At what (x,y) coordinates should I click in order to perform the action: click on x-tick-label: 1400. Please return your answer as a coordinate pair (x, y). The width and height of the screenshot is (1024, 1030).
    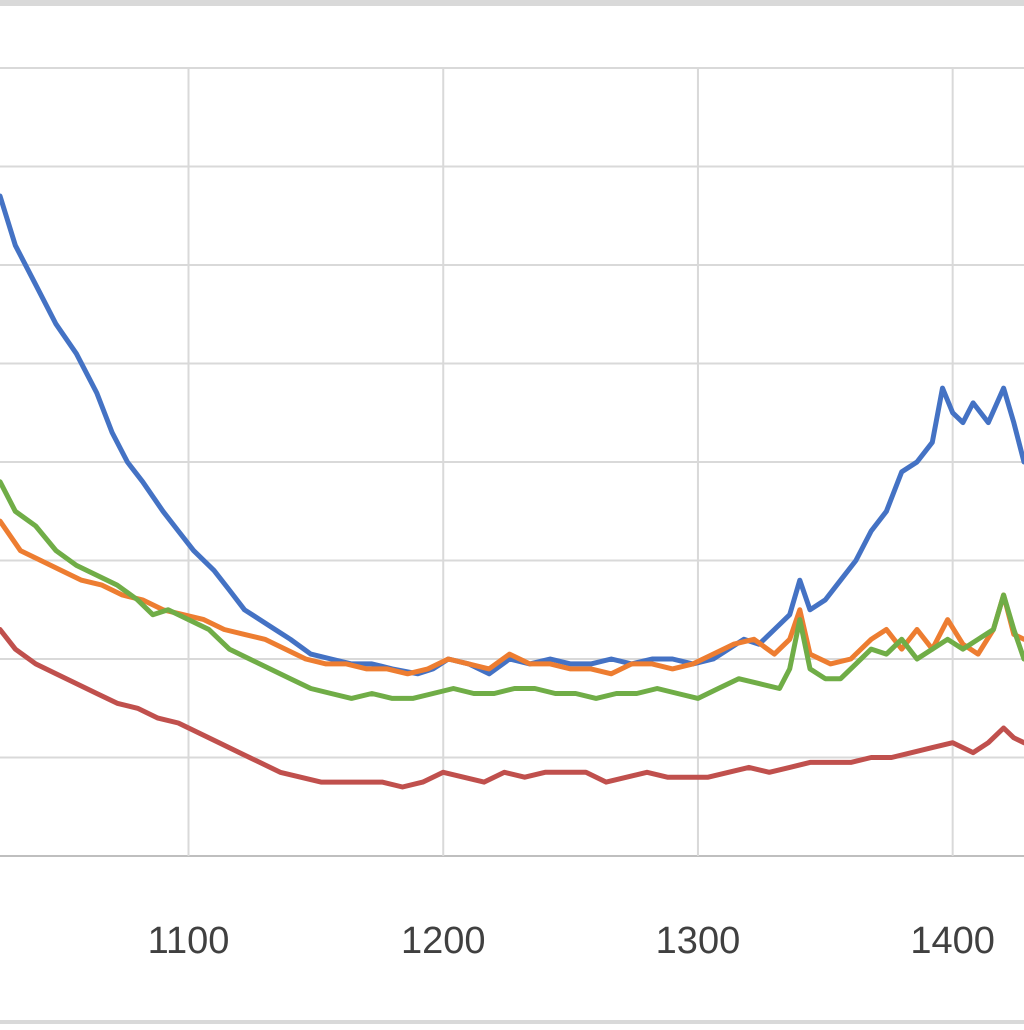
    Looking at the image, I should click on (952, 941).